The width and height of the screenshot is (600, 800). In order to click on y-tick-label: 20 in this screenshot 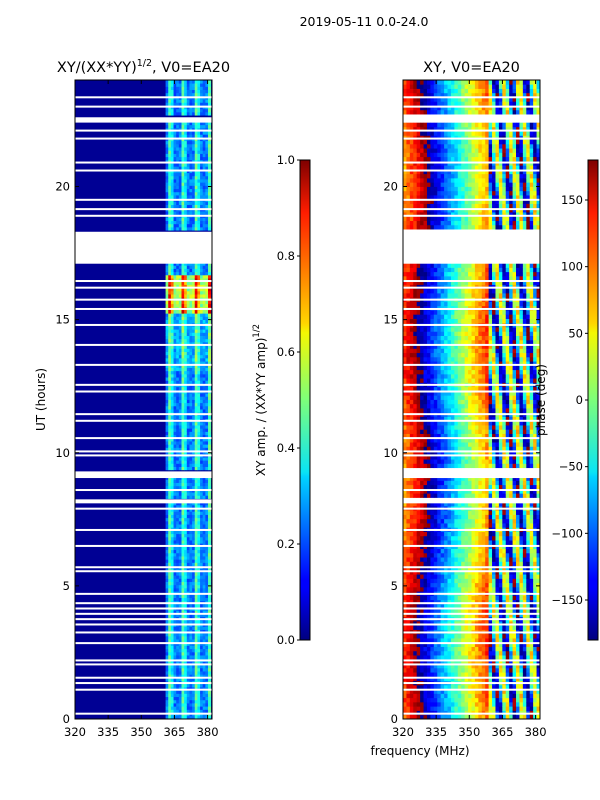, I will do `click(62, 187)`.